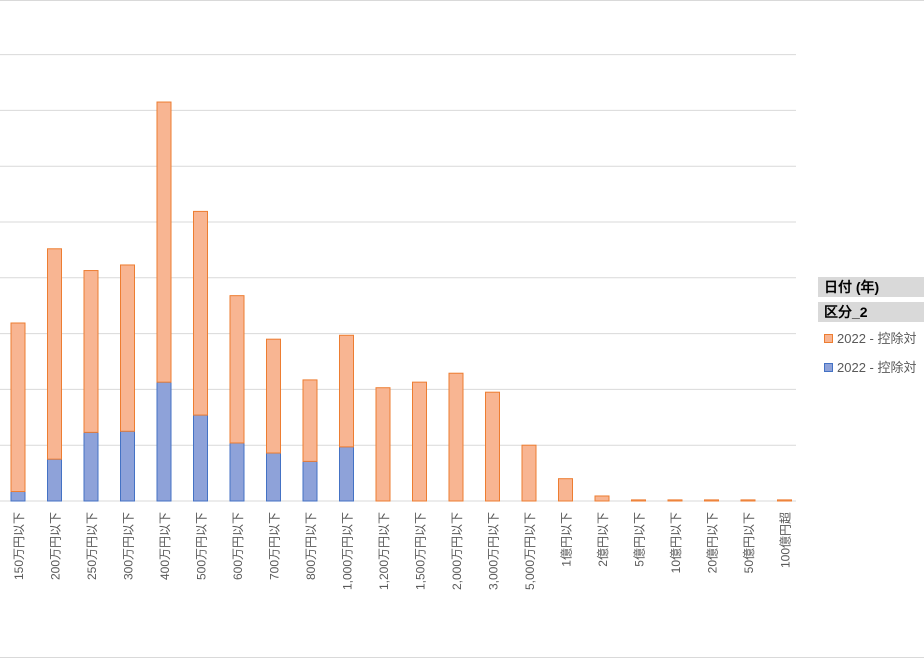  What do you see at coordinates (676, 542) in the screenshot?
I see `x-tick-label: 10億円以下` at bounding box center [676, 542].